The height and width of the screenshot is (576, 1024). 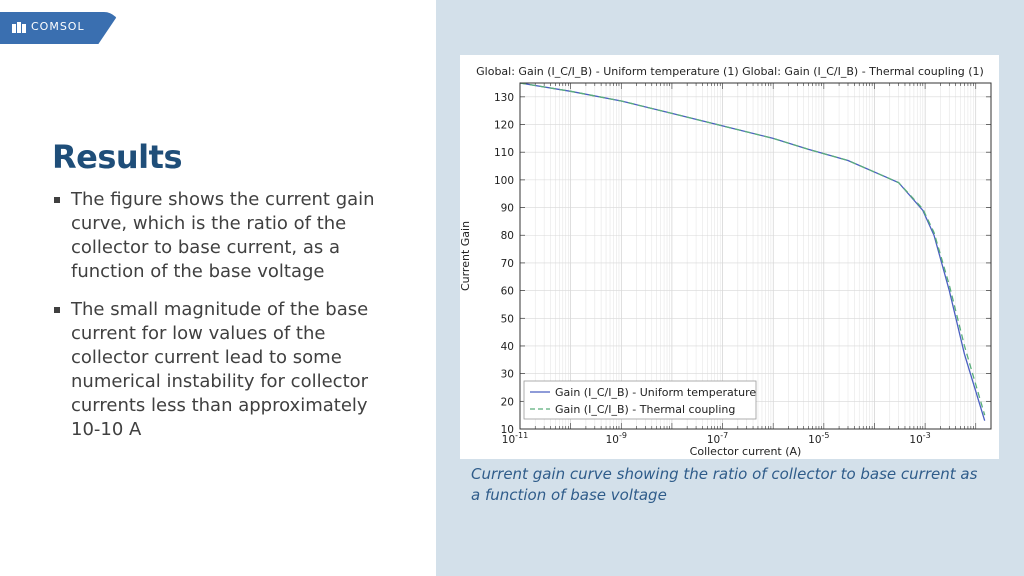 What do you see at coordinates (504, 98) in the screenshot?
I see `y-tick-label: 130` at bounding box center [504, 98].